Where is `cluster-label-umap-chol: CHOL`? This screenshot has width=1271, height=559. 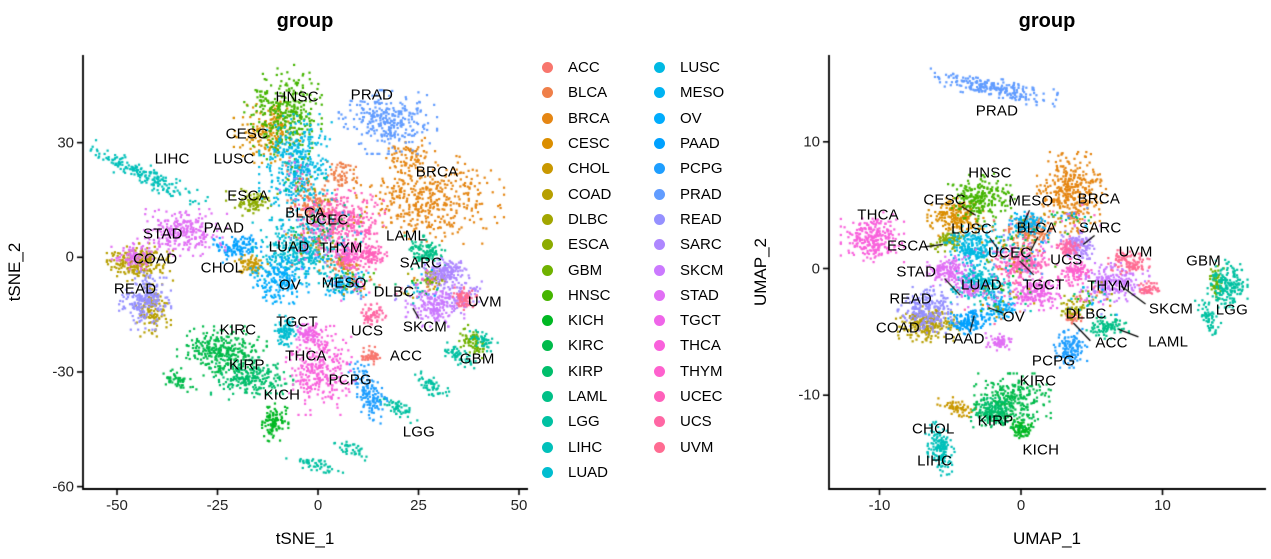 cluster-label-umap-chol: CHOL is located at coordinates (933, 429).